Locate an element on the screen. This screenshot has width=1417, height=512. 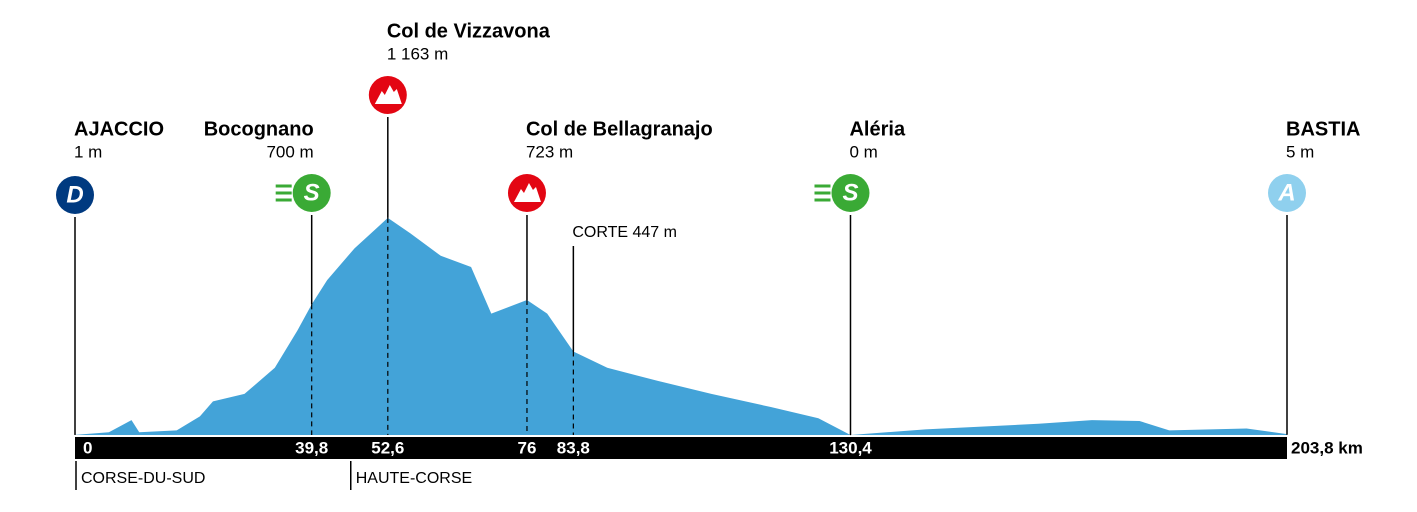
place-name: Bocognano is located at coordinates (259, 129).